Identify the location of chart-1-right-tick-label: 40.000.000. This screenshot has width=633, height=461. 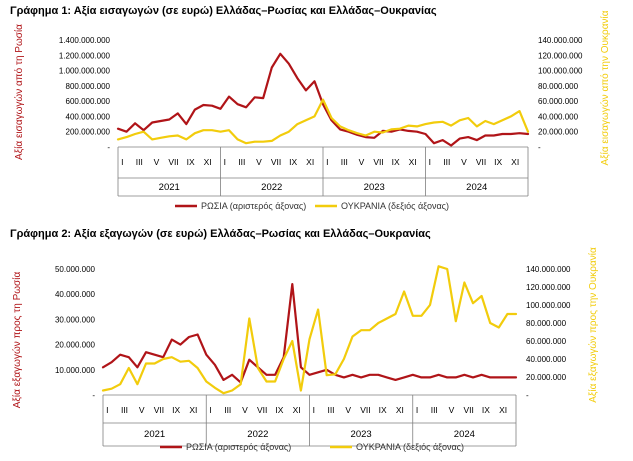
(558, 116).